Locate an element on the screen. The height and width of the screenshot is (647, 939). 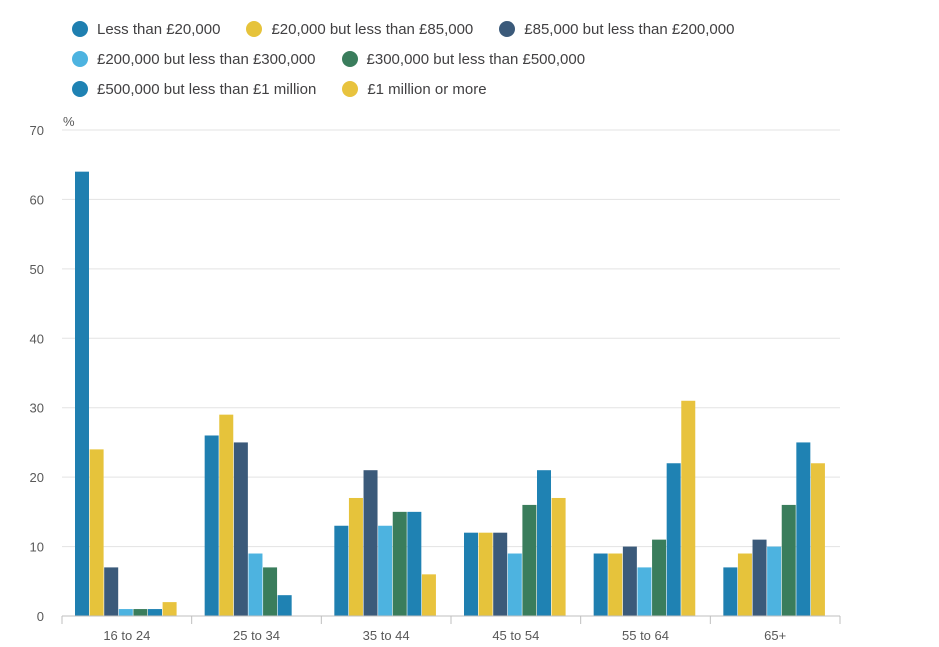
legend-item-500000-to-1-million: £500,000 but less than £1 million is located at coordinates (194, 89).